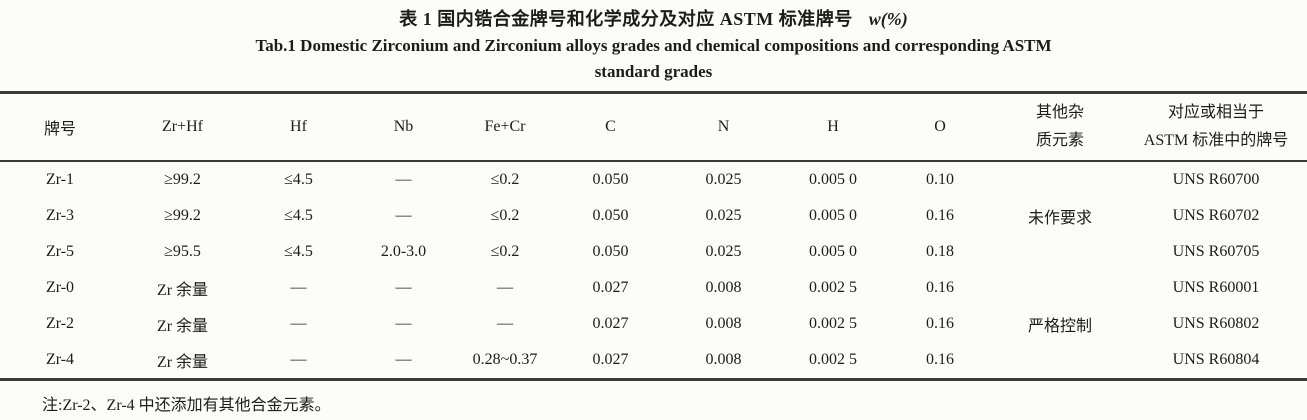  Describe the element at coordinates (940, 127) in the screenshot. I see `col-header-o: O` at that location.